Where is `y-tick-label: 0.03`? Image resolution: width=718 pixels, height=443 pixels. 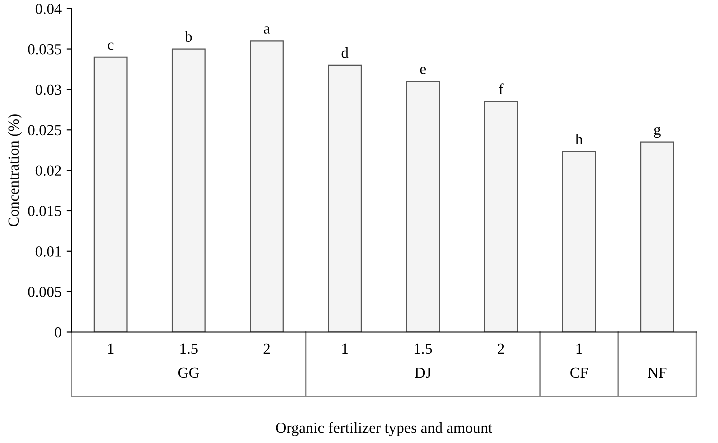
y-tick-label: 0.03 is located at coordinates (49, 90).